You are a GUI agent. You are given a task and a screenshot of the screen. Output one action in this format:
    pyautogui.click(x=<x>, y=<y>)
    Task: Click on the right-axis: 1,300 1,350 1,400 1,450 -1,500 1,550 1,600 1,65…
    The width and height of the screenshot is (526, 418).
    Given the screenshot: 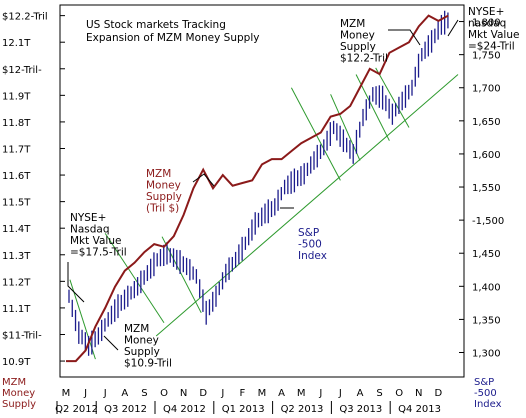 What is the action you would take?
    pyautogui.click(x=481, y=214)
    